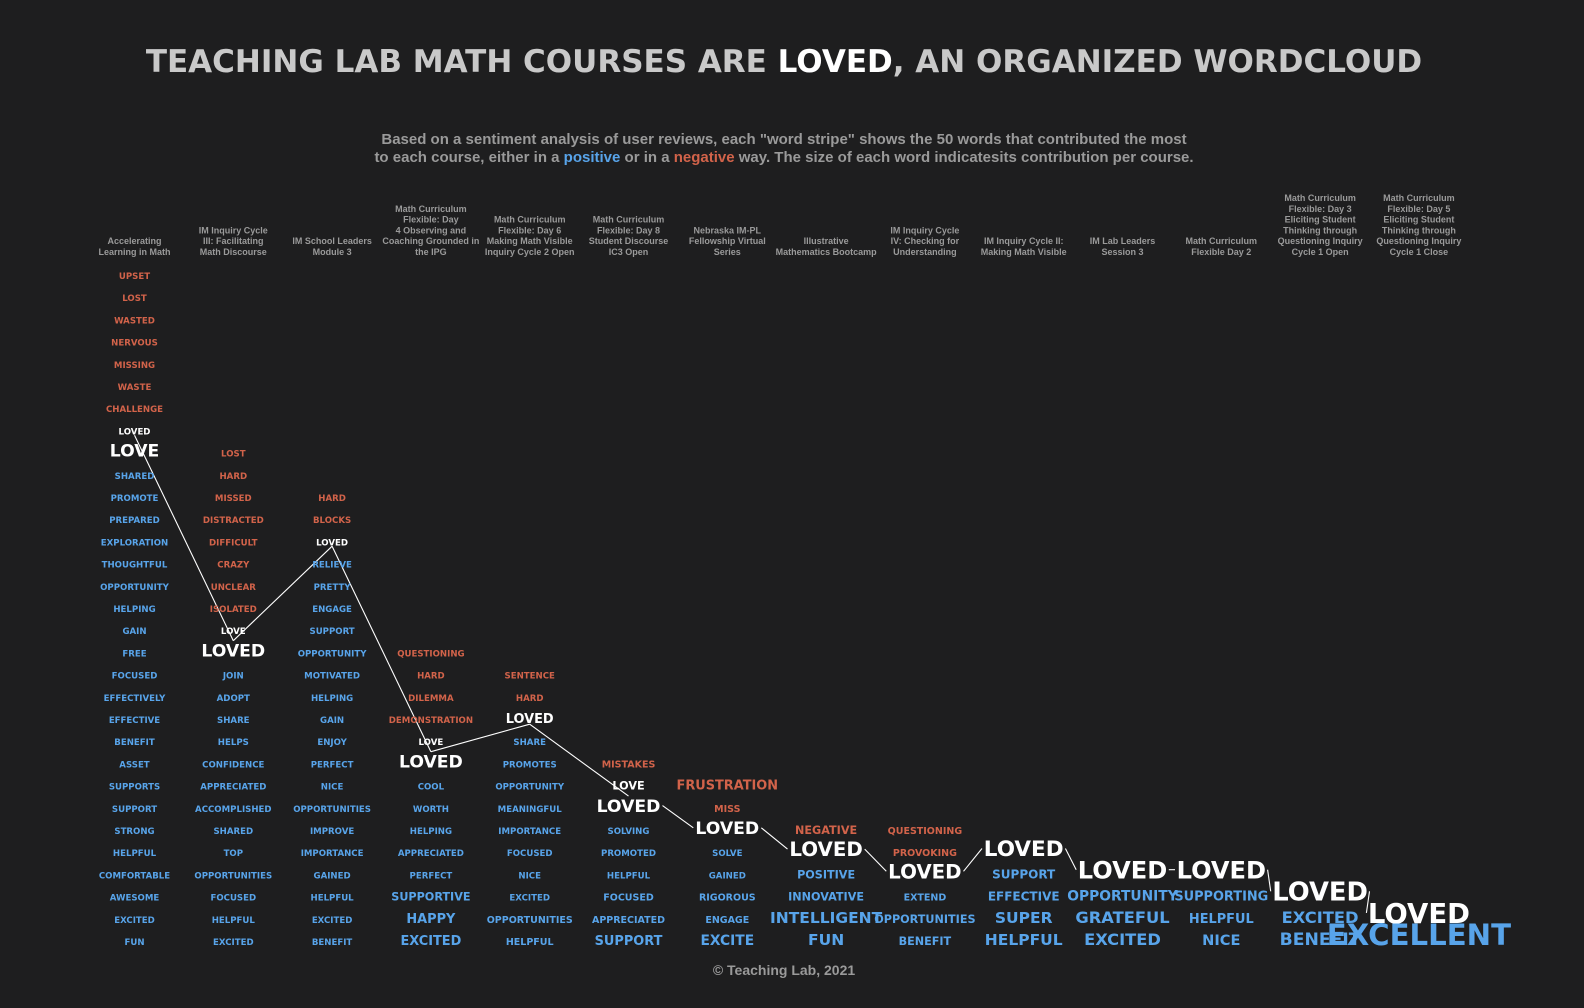  I want to click on word-pos: STRONG, so click(134, 832).